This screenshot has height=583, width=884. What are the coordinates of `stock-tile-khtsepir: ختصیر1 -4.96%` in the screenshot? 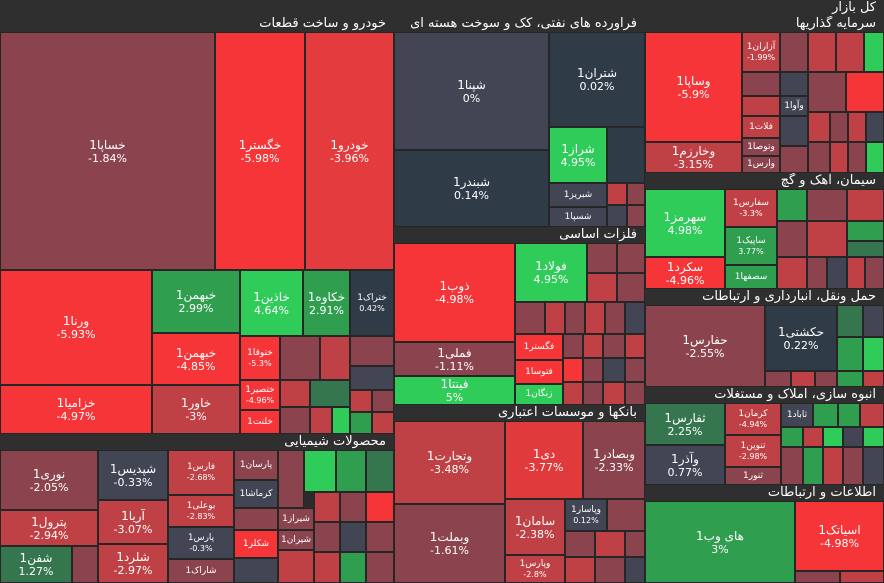 It's located at (260, 395).